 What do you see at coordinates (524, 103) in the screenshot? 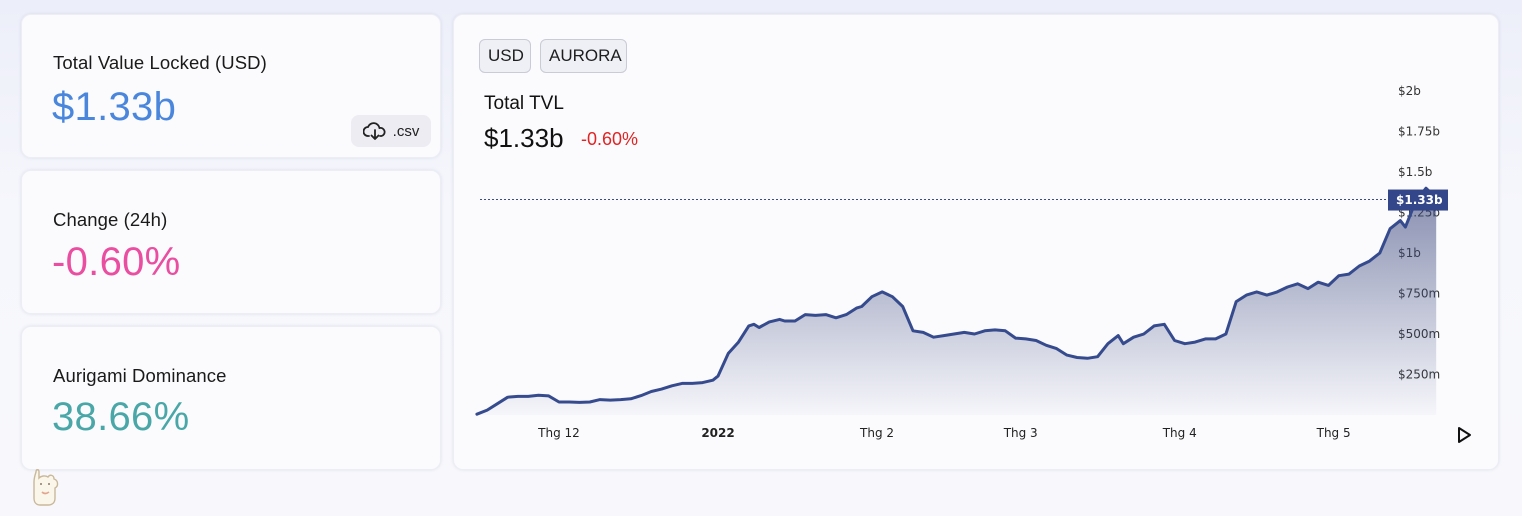
I see `chart-title: Total TVL` at bounding box center [524, 103].